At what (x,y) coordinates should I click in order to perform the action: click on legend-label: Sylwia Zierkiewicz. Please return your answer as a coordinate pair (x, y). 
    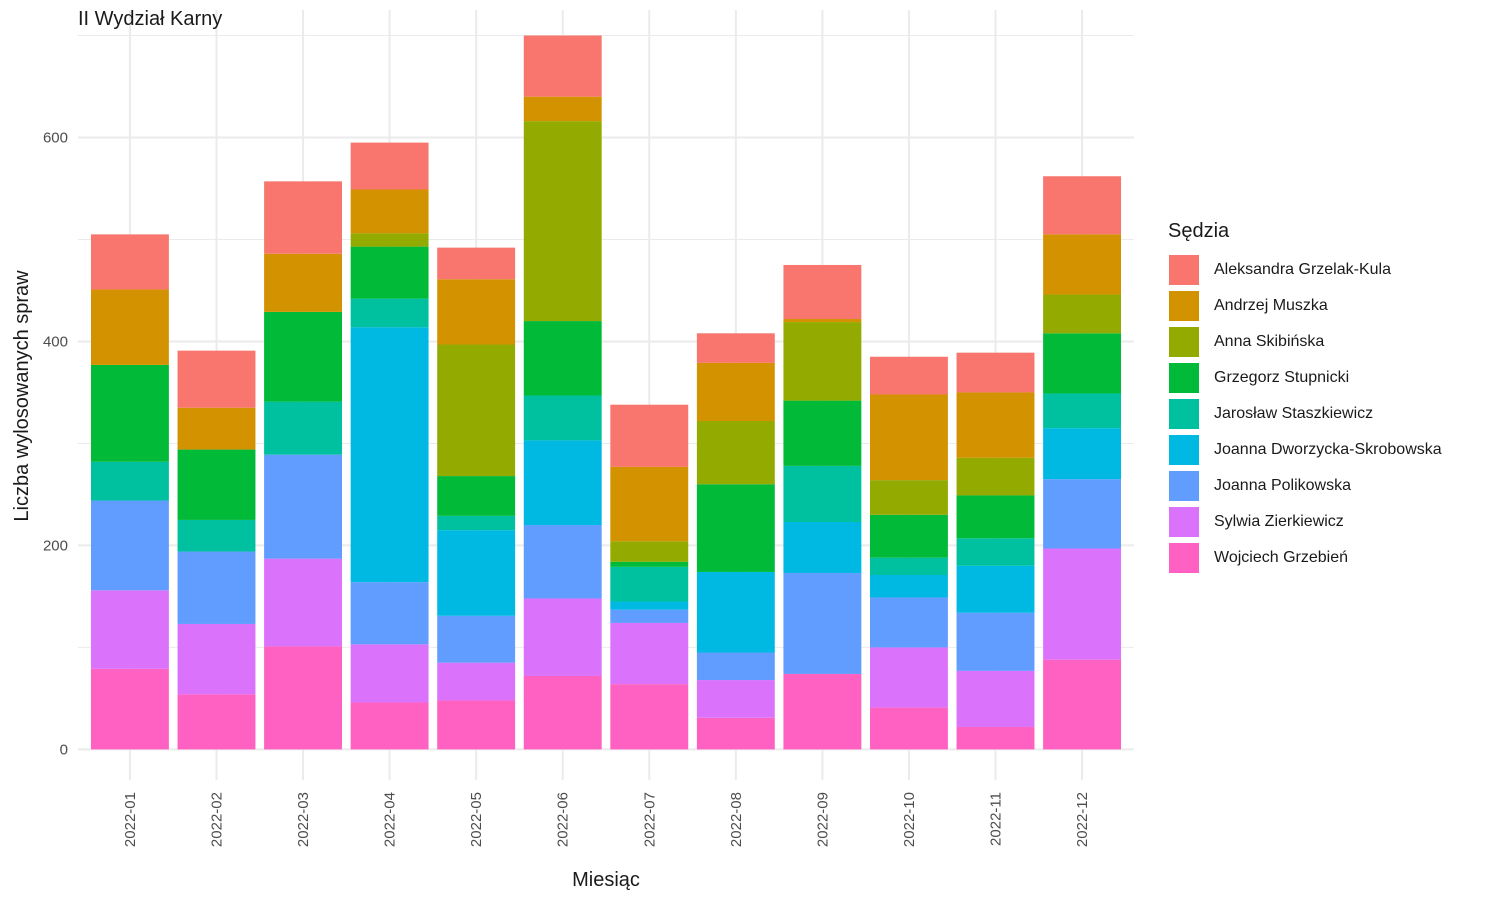
    Looking at the image, I should click on (1279, 521).